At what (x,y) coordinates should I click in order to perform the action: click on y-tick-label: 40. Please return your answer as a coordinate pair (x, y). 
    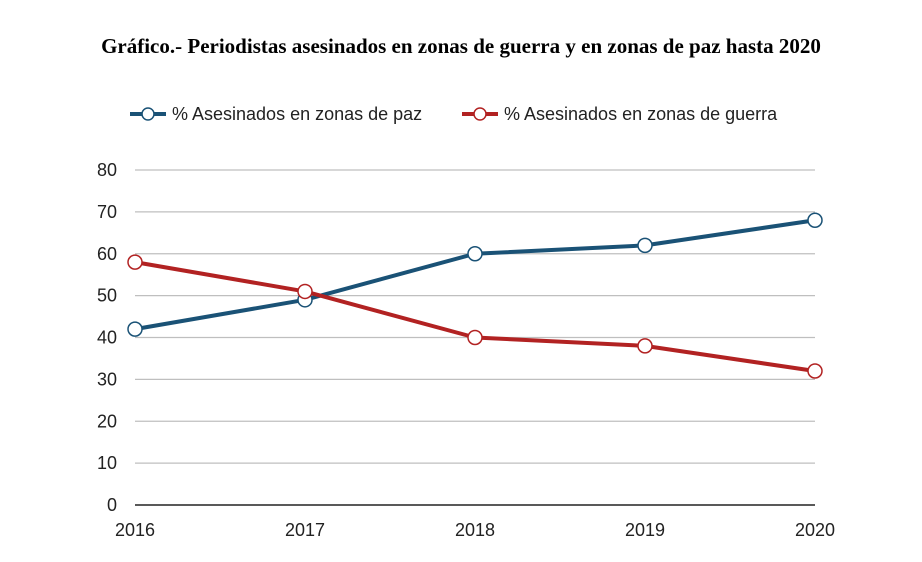
    Looking at the image, I should click on (107, 338).